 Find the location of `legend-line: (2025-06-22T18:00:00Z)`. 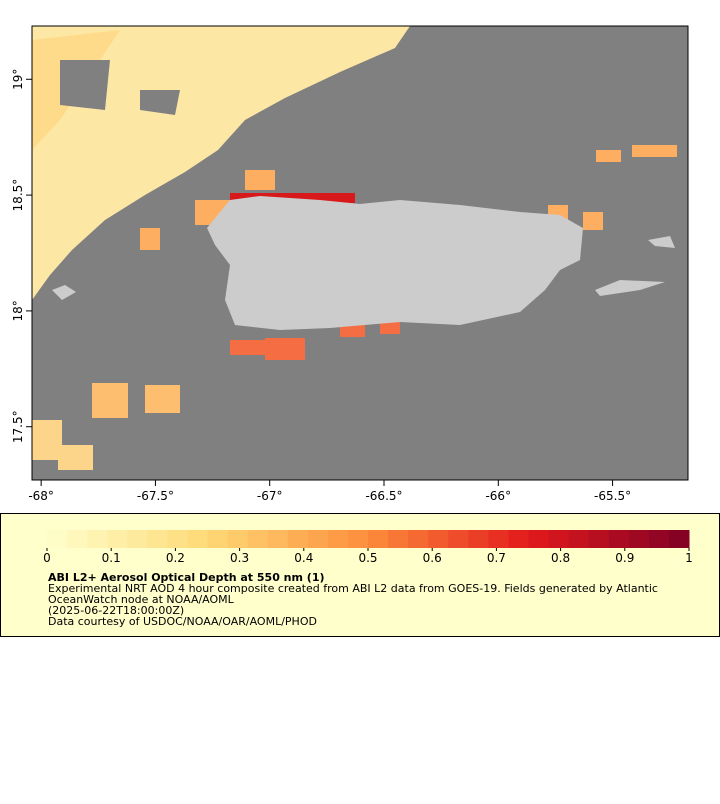

legend-line: (2025-06-22T18:00:00Z) is located at coordinates (116, 610).